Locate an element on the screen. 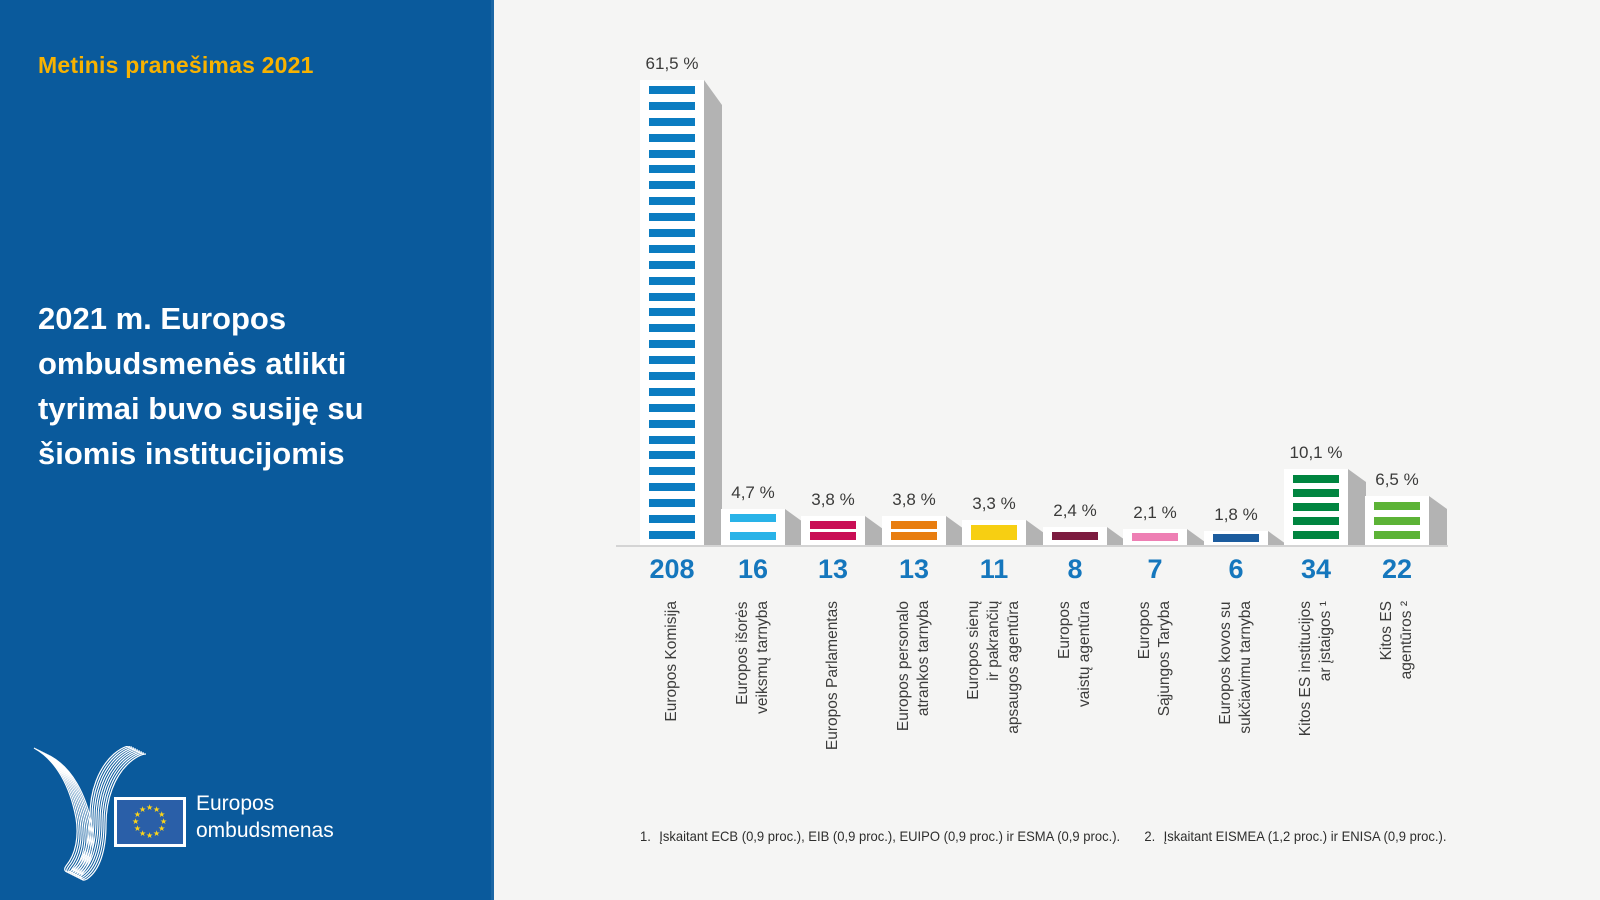 The width and height of the screenshot is (1600, 900). footnote-2-marker: 2. is located at coordinates (1150, 836).